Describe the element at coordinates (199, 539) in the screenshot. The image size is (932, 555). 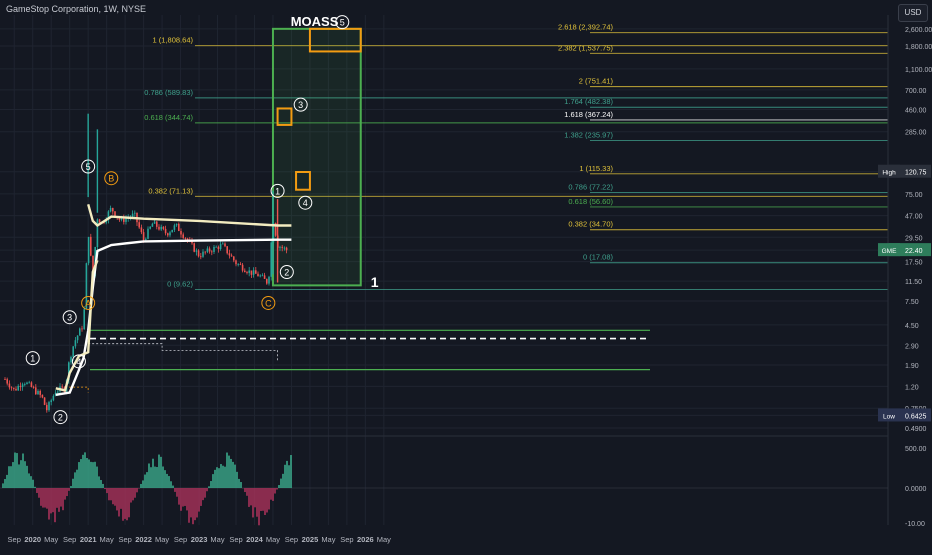
I see `time-tick-label: 2023` at that location.